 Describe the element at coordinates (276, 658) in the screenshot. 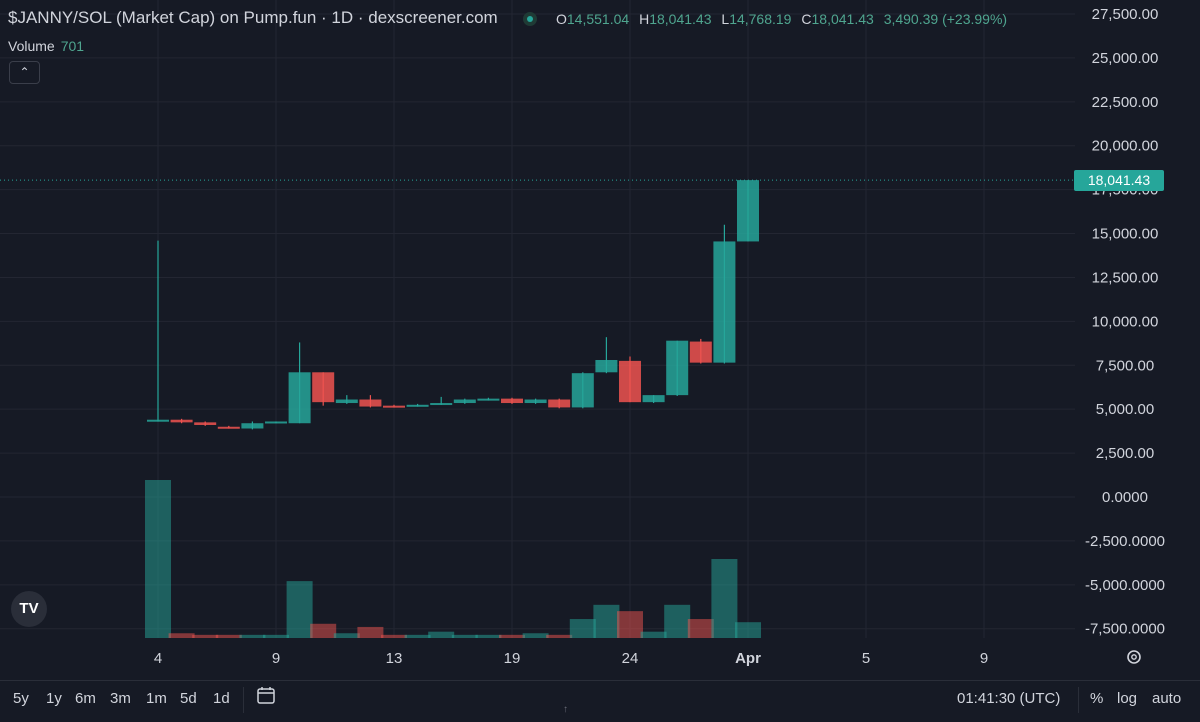

I see `time-tick-label: 9` at that location.